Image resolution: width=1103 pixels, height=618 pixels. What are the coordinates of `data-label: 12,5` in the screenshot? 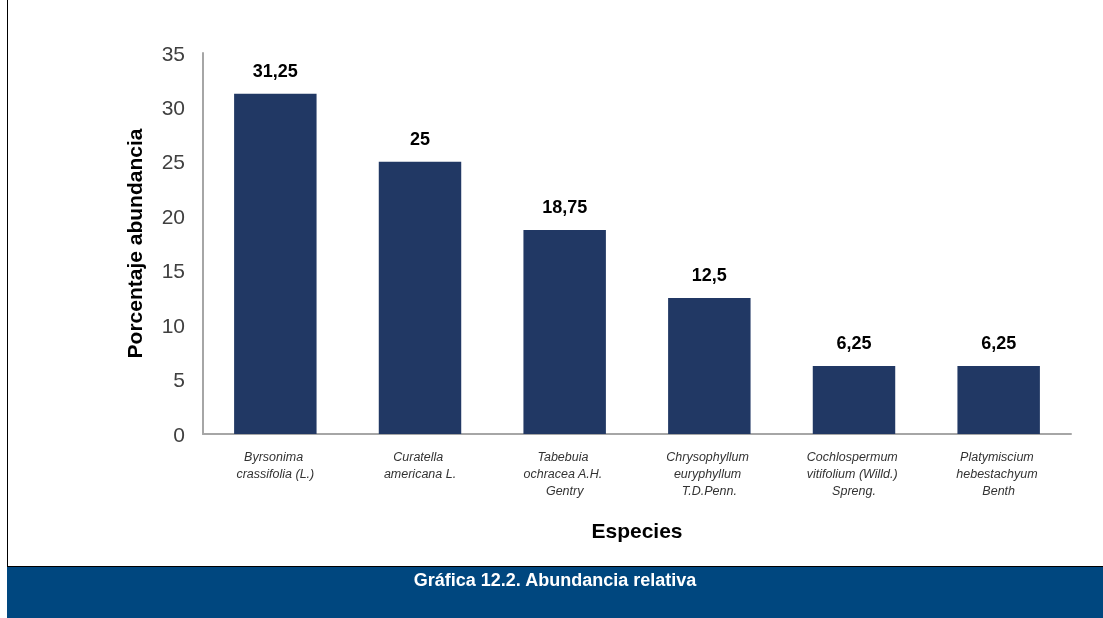 It's located at (709, 274).